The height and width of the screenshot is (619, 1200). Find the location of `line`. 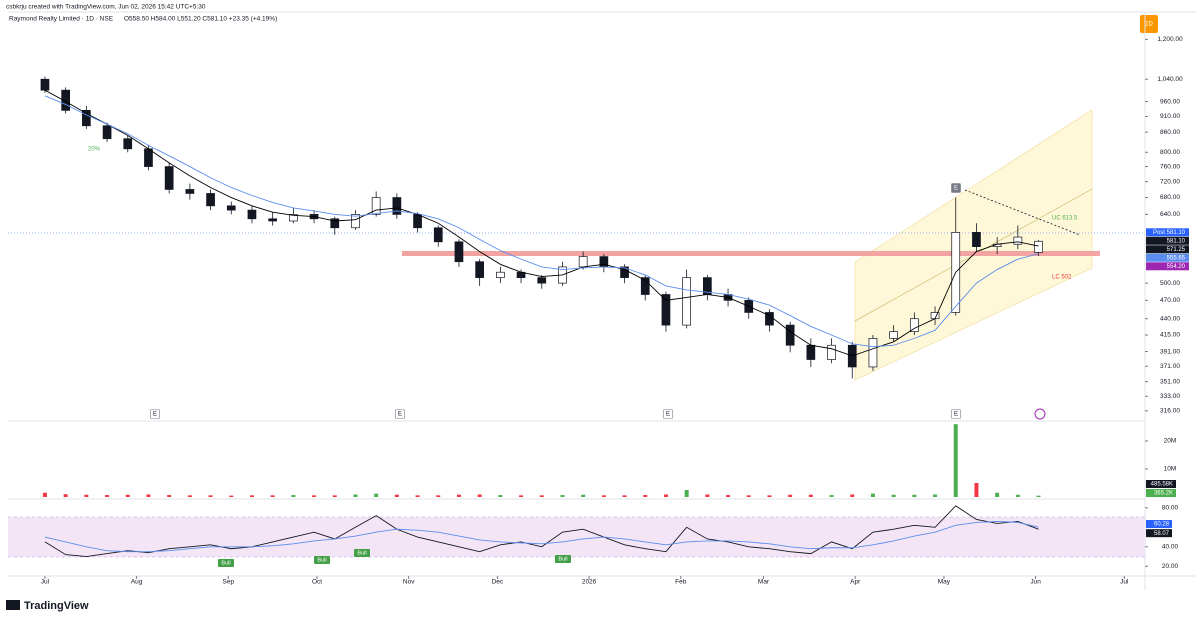

line is located at coordinates (541, 536).